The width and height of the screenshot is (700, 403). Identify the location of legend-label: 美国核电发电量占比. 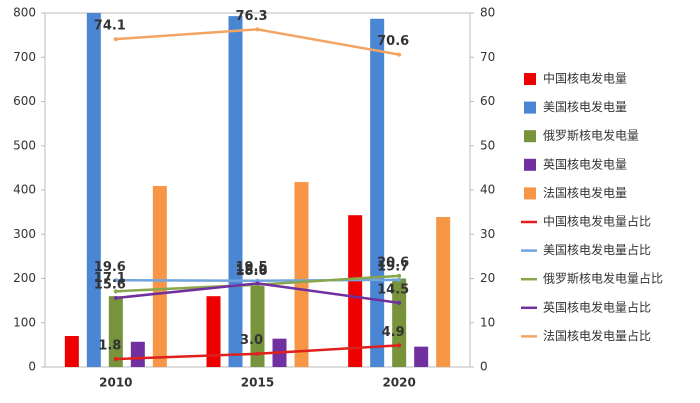
(597, 249).